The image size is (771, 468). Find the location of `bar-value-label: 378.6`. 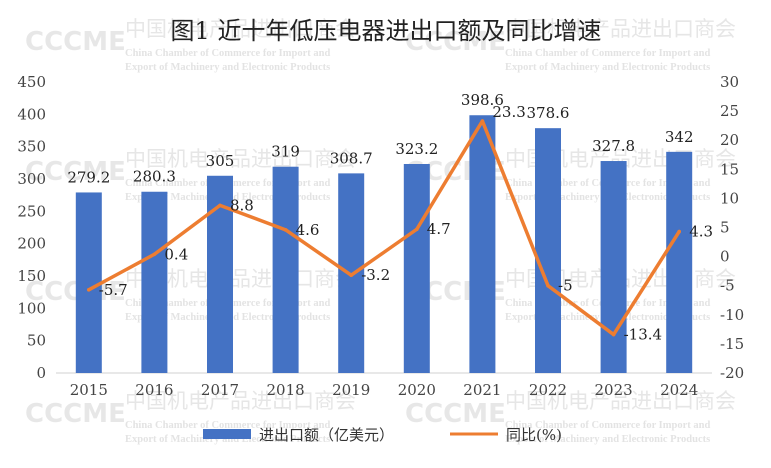

bar-value-label: 378.6 is located at coordinates (548, 113).